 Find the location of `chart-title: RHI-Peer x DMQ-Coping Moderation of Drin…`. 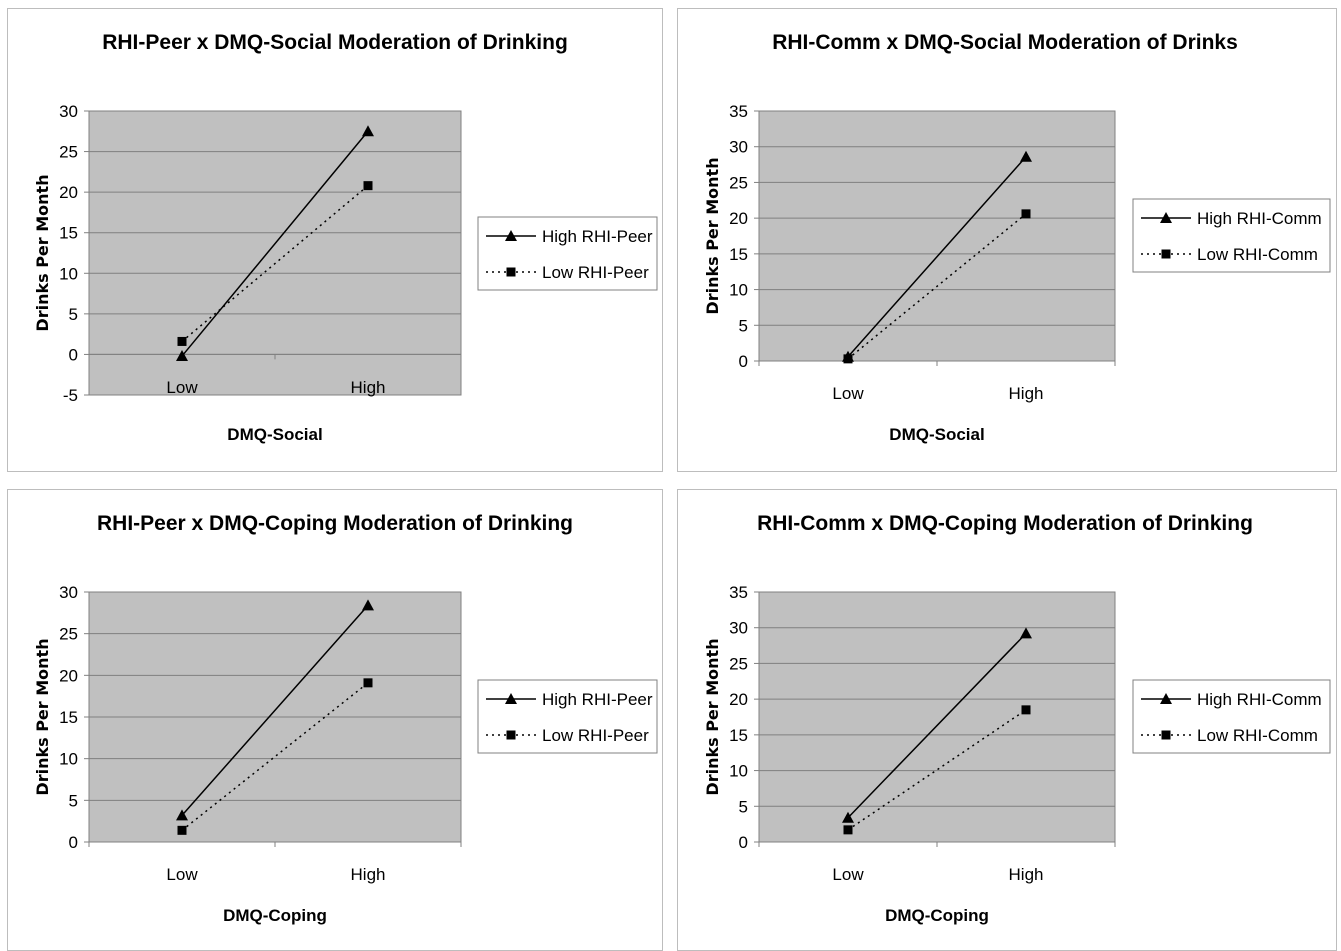

chart-title: RHI-Peer x DMQ-Coping Moderation of Drin… is located at coordinates (335, 523).